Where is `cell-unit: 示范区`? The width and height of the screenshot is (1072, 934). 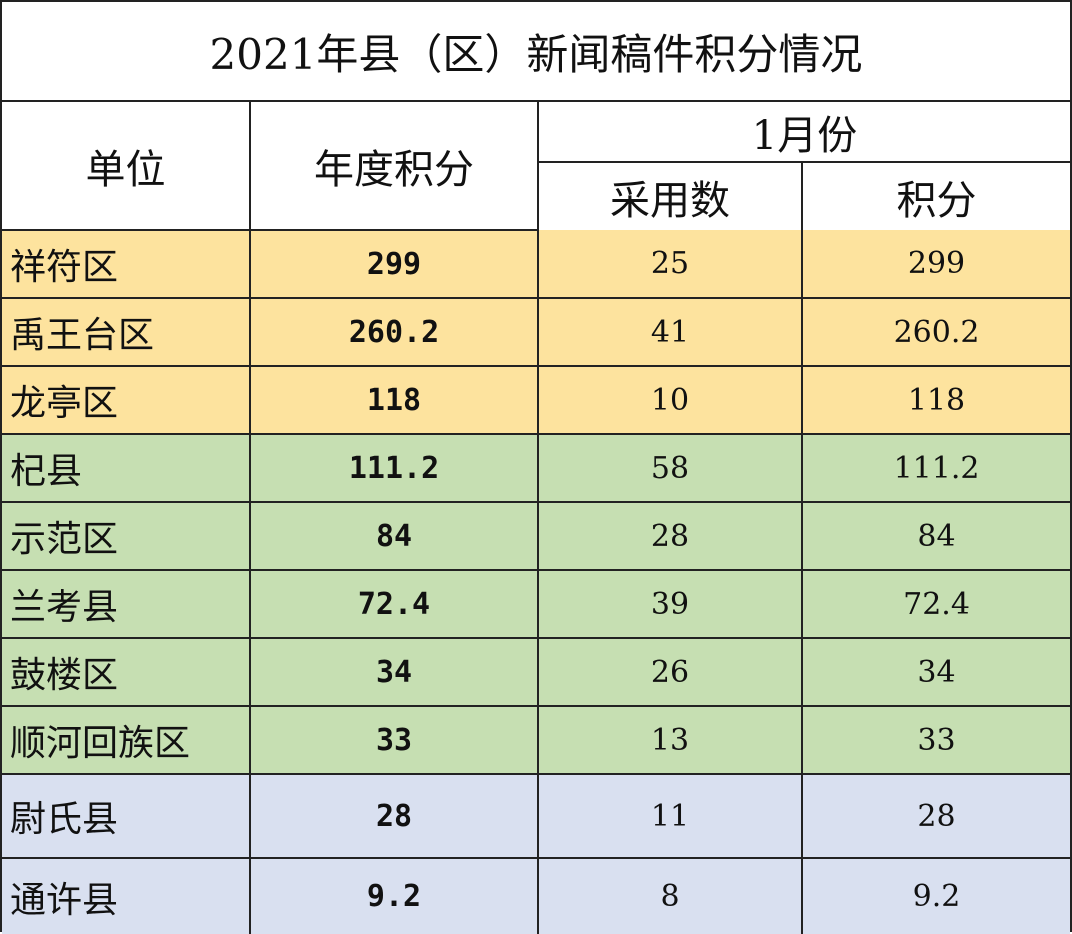
cell-unit: 示范区 is located at coordinates (126, 536).